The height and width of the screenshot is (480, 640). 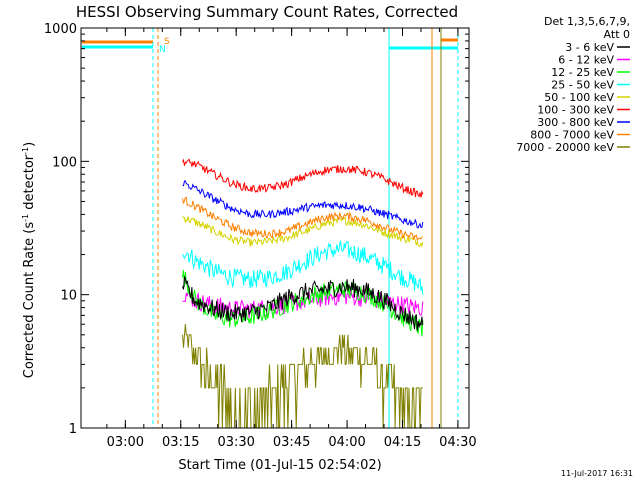 What do you see at coordinates (582, 85) in the screenshot?
I see `legend-label-3: 25 - 50 keV` at bounding box center [582, 85].